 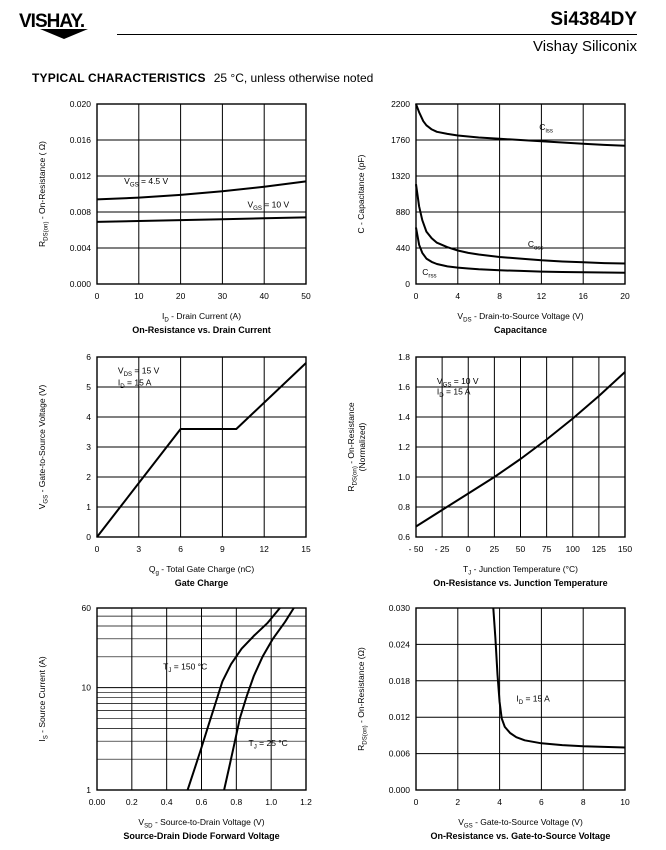 I want to click on curve-annotation: VDS = 15 V, so click(x=139, y=372).